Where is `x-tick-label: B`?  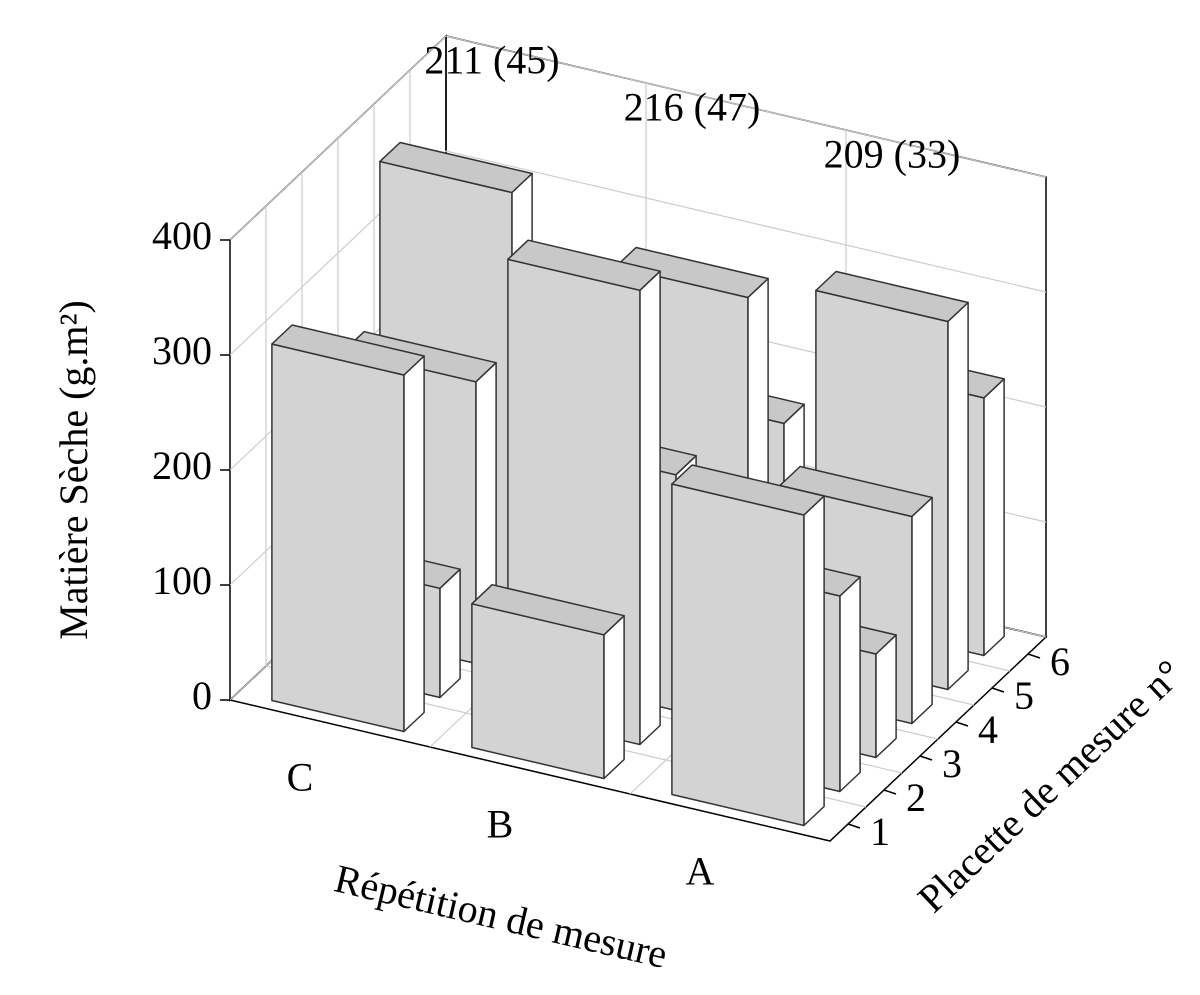
x-tick-label: B is located at coordinates (500, 824).